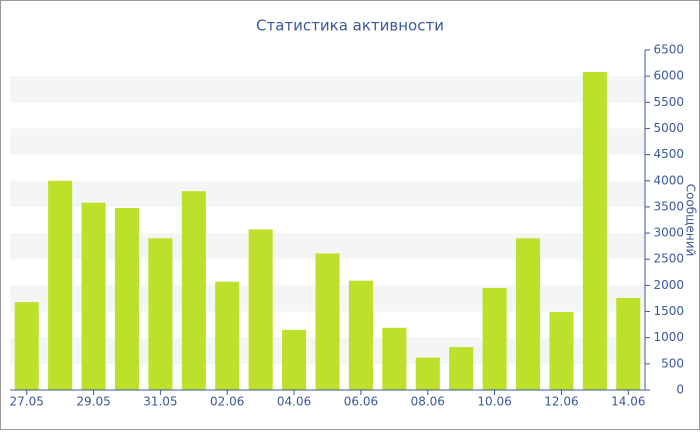 The width and height of the screenshot is (700, 434). What do you see at coordinates (668, 285) in the screenshot?
I see `y-tick-label: 2000` at bounding box center [668, 285].